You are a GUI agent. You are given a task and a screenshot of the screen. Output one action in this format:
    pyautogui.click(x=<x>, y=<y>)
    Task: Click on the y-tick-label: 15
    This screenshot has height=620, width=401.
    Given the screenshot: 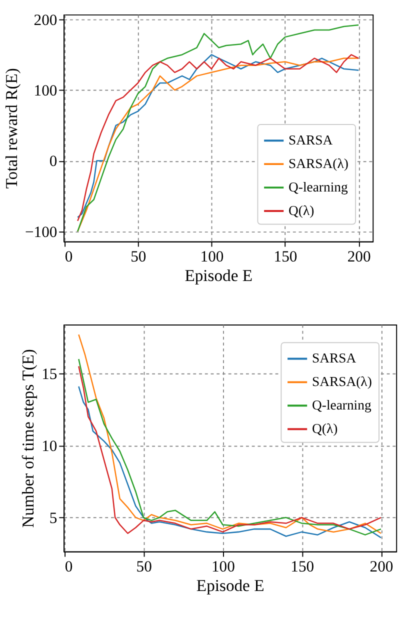 What is the action you would take?
    pyautogui.click(x=50, y=374)
    